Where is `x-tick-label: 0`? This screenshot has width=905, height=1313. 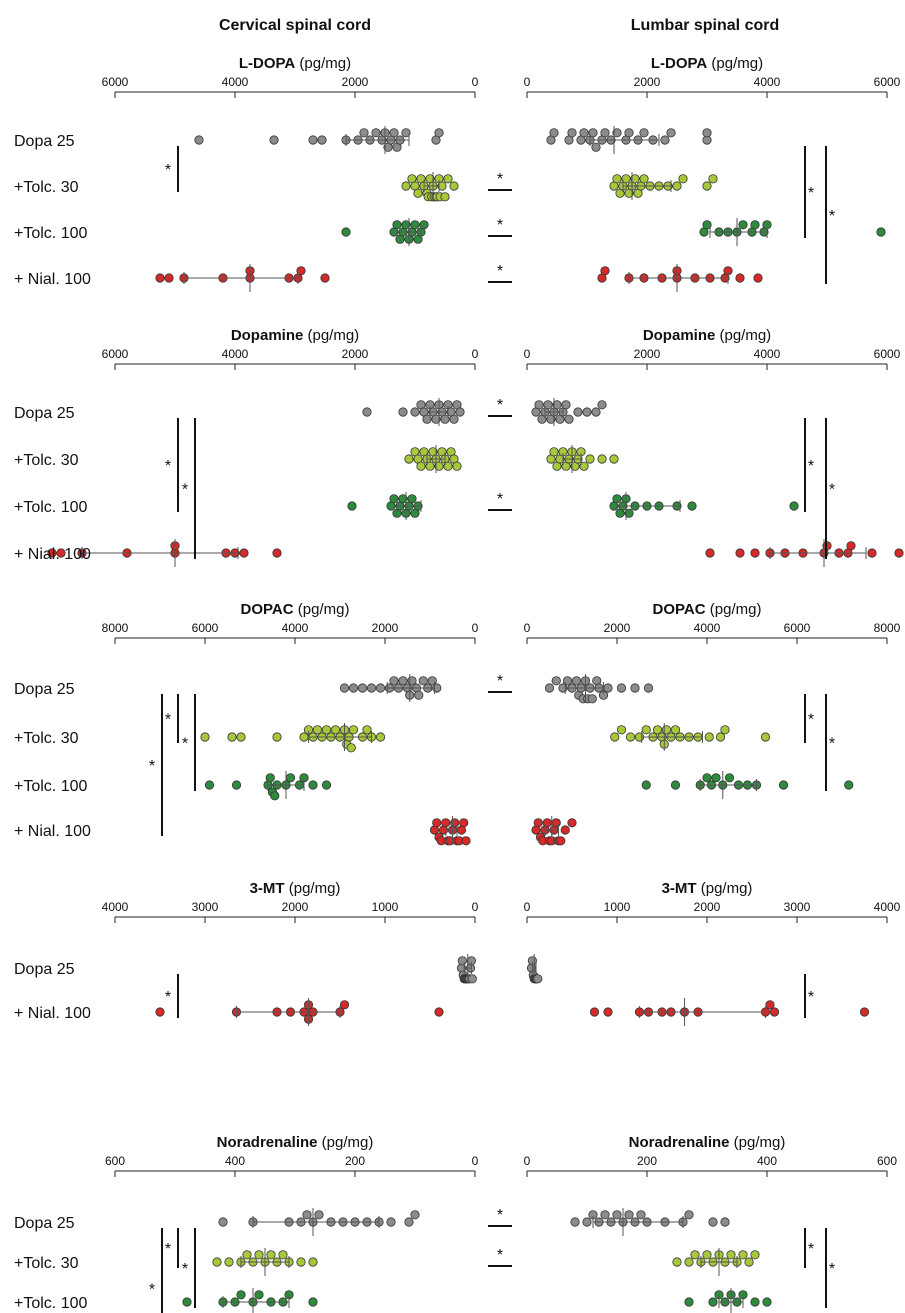 x-tick-label: 0 is located at coordinates (475, 907).